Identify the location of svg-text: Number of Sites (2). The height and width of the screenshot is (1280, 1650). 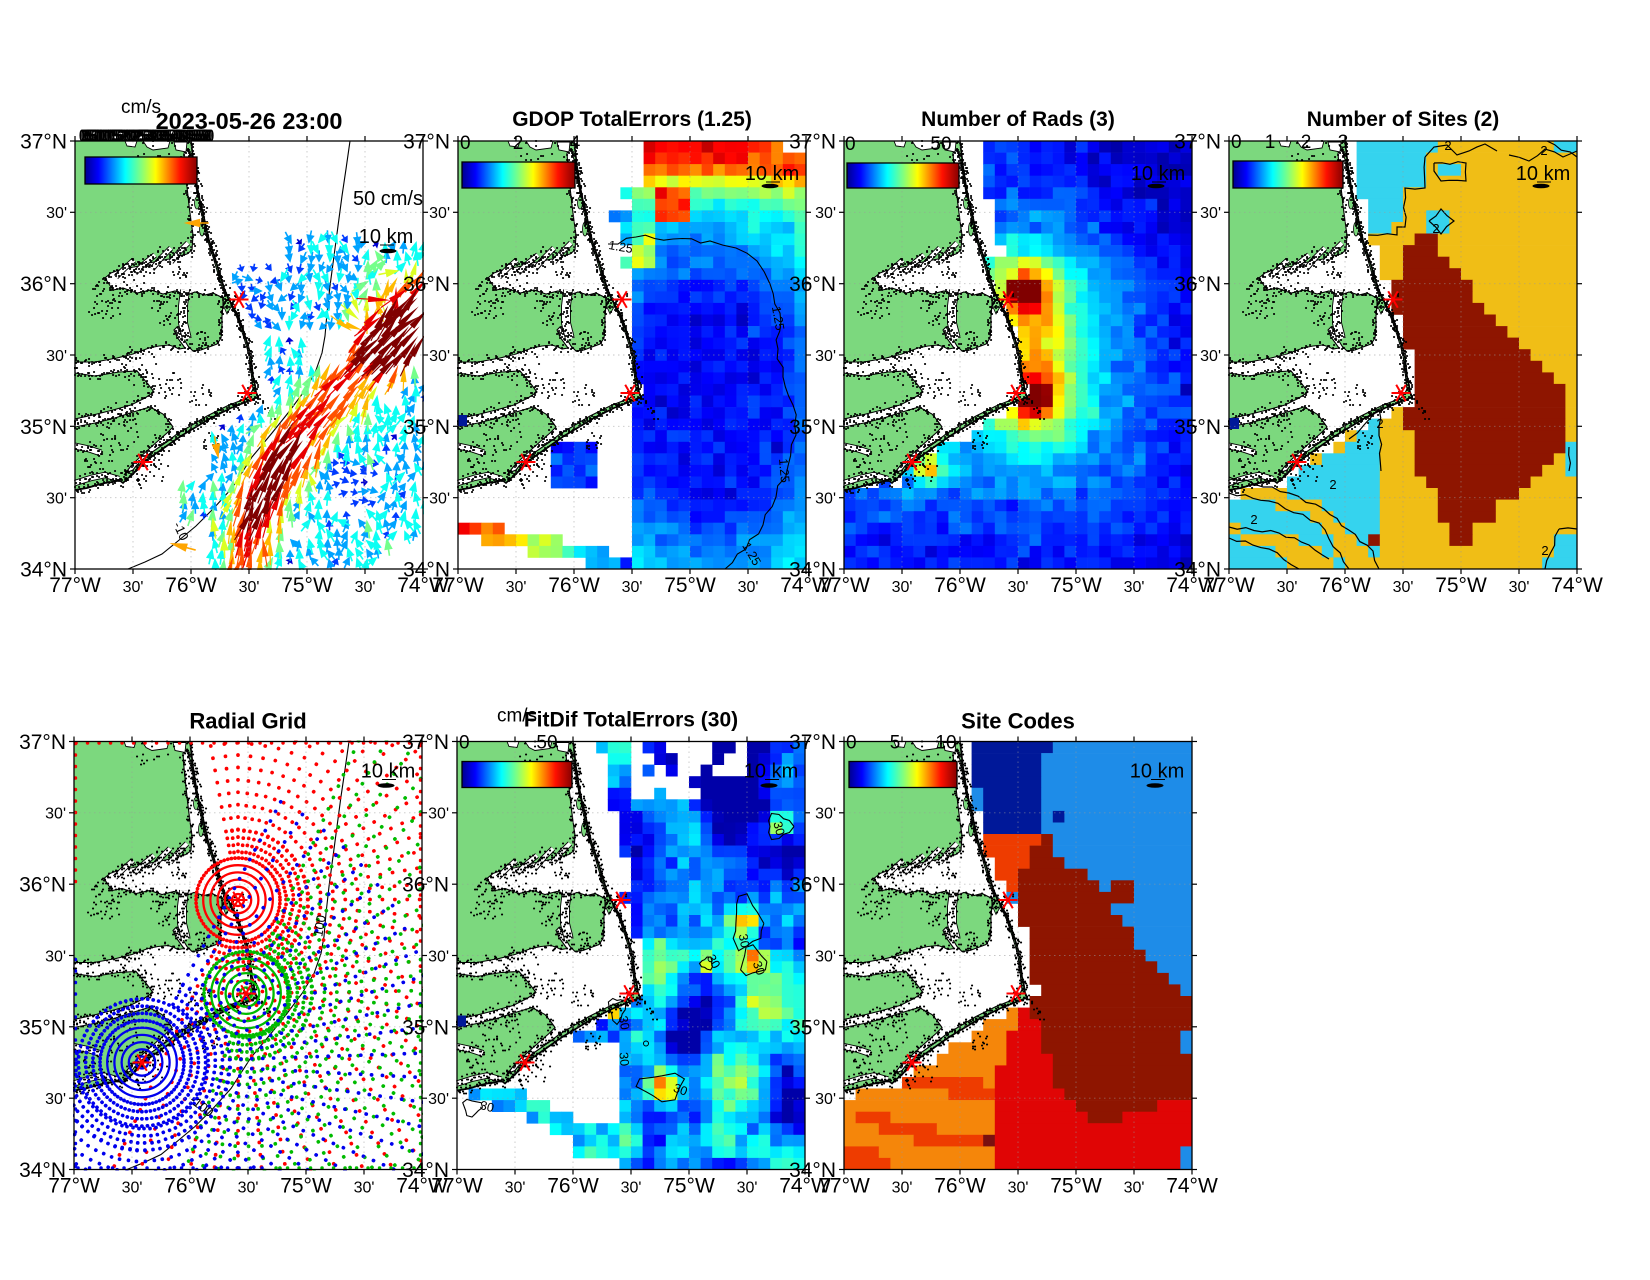
(1403, 119).